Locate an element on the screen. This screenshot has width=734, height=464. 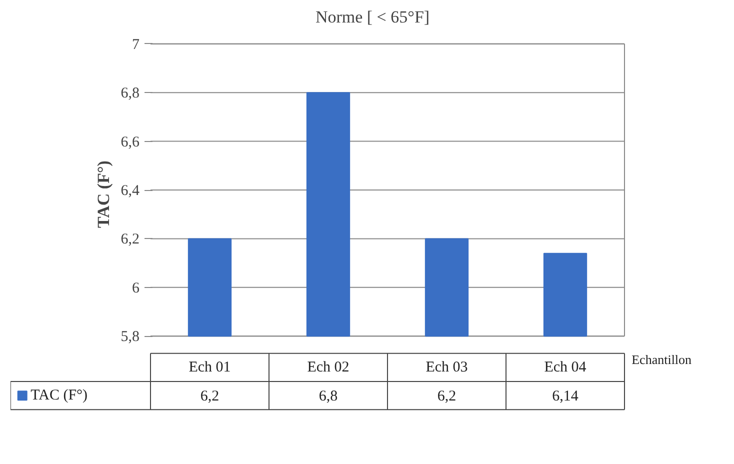
y-tick-label: 6,2 is located at coordinates (130, 240).